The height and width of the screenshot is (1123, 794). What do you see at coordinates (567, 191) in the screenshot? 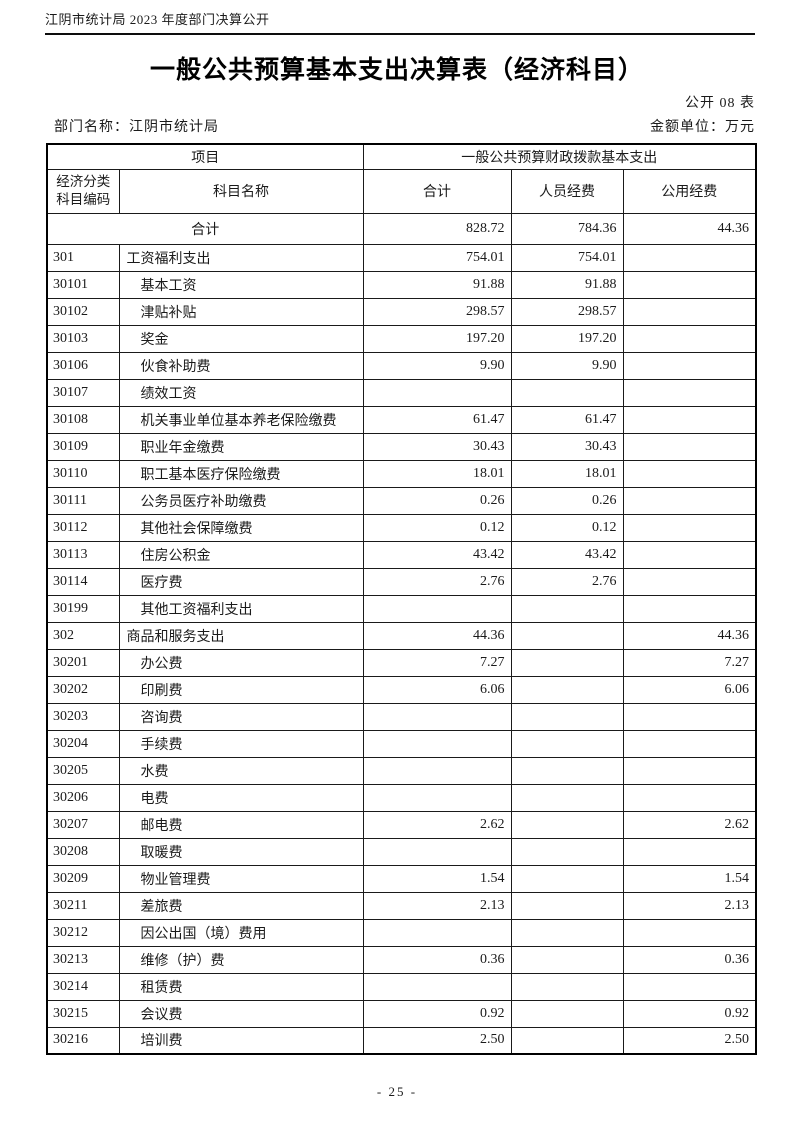
I see `personnel-column-header: 人员经费` at bounding box center [567, 191].